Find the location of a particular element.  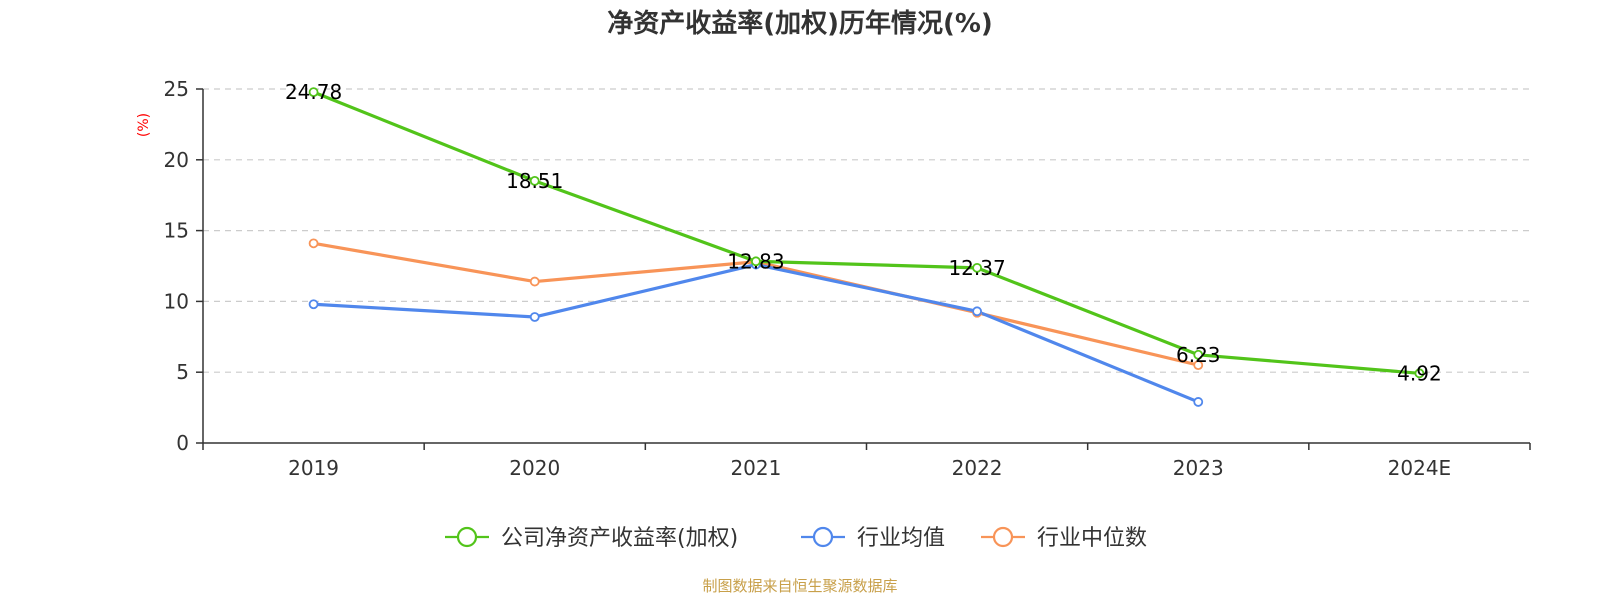

x-tick-labels: 2019 2020 2021 2022 2023 2024E is located at coordinates (869, 468).